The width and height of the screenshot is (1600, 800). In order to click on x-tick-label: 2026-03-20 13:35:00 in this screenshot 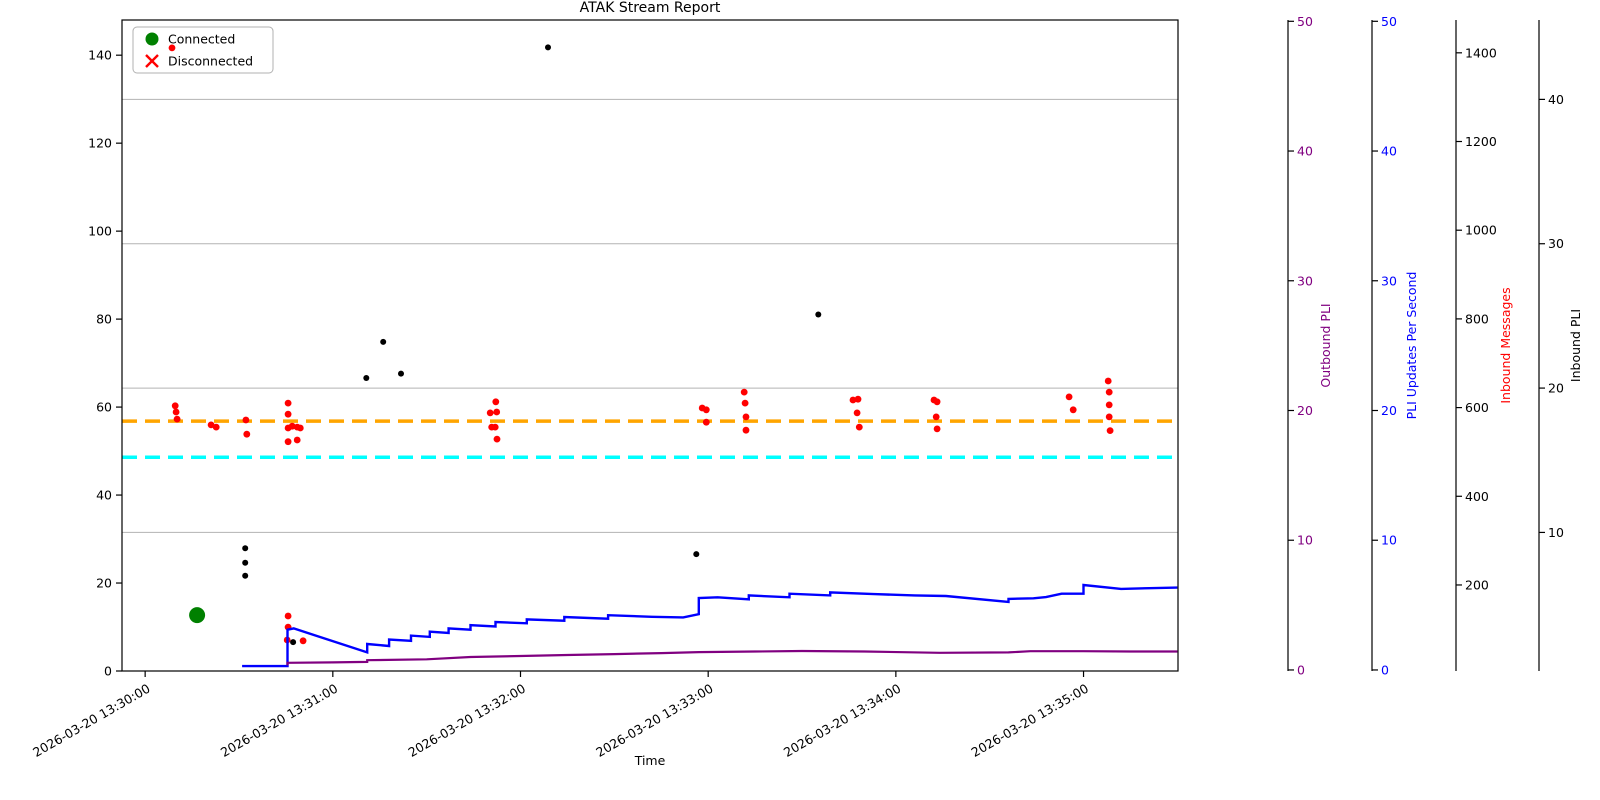, I will do `click(1030, 720)`.